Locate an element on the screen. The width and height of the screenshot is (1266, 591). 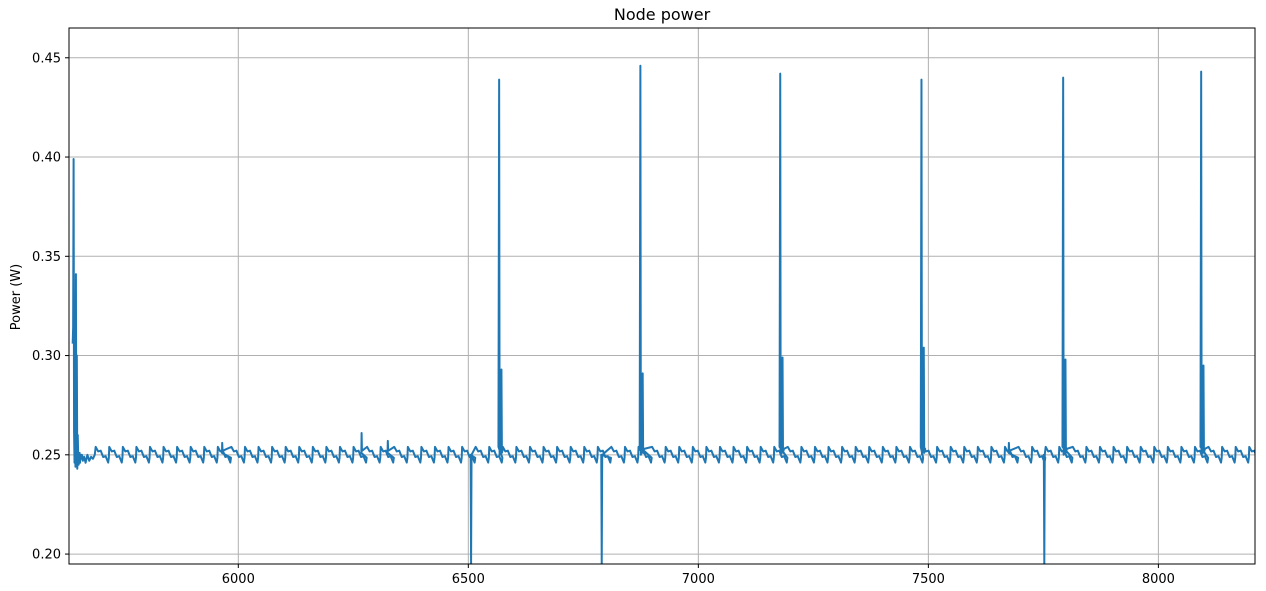
y-axis-label: Power (W) is located at coordinates (16, 297).